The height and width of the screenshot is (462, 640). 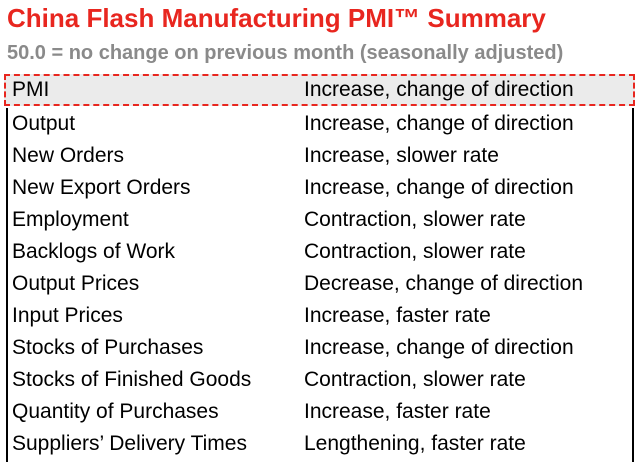 I want to click on table-row: New Orders Increase, slower rate, so click(x=320, y=156).